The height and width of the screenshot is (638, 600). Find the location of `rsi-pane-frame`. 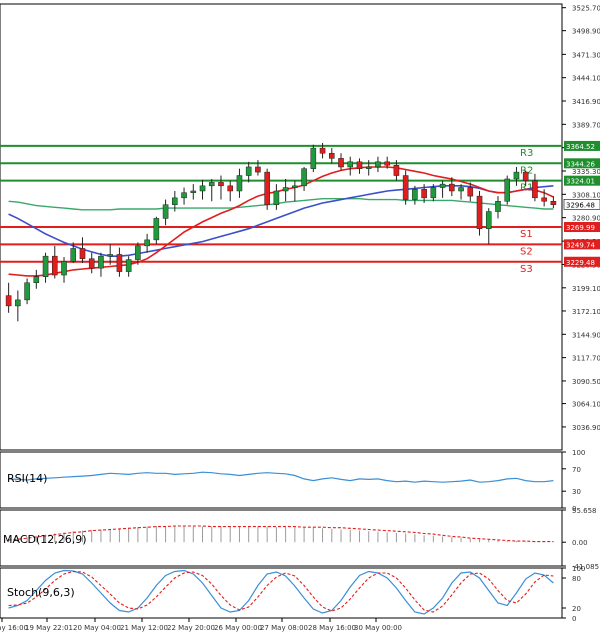

rsi-pane-frame is located at coordinates (281, 480).